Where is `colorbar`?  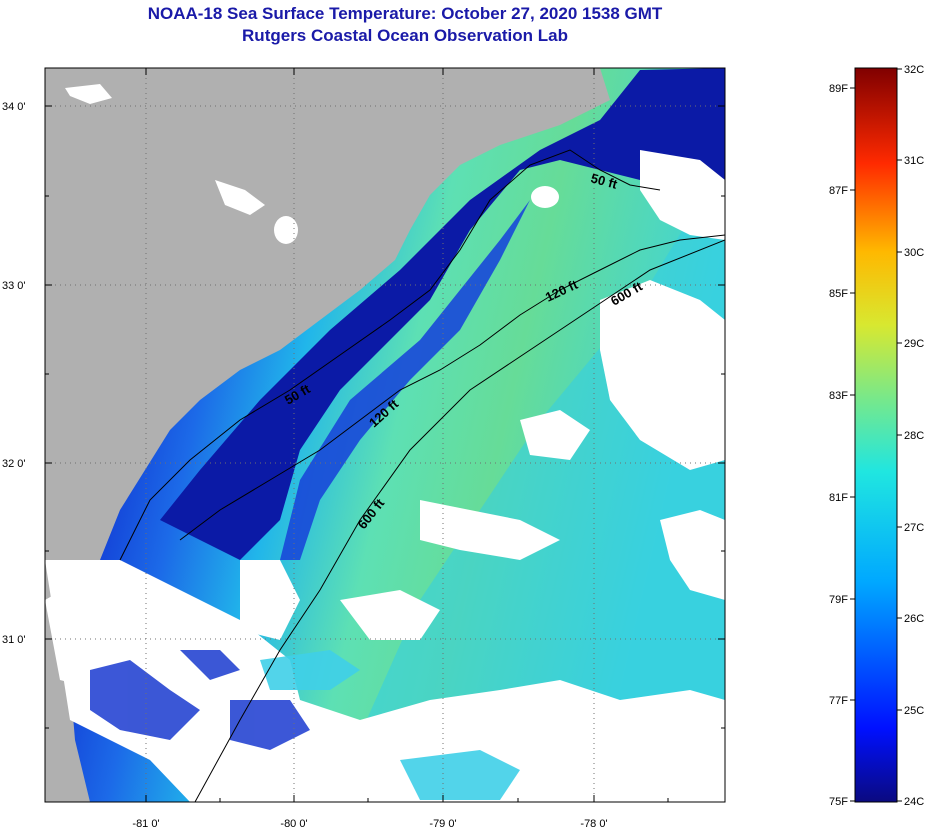 colorbar is located at coordinates (876, 435).